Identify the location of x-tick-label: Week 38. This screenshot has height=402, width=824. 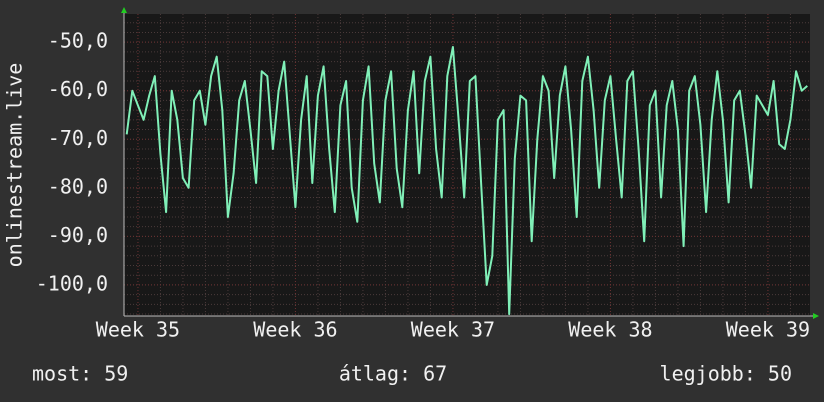
(610, 330).